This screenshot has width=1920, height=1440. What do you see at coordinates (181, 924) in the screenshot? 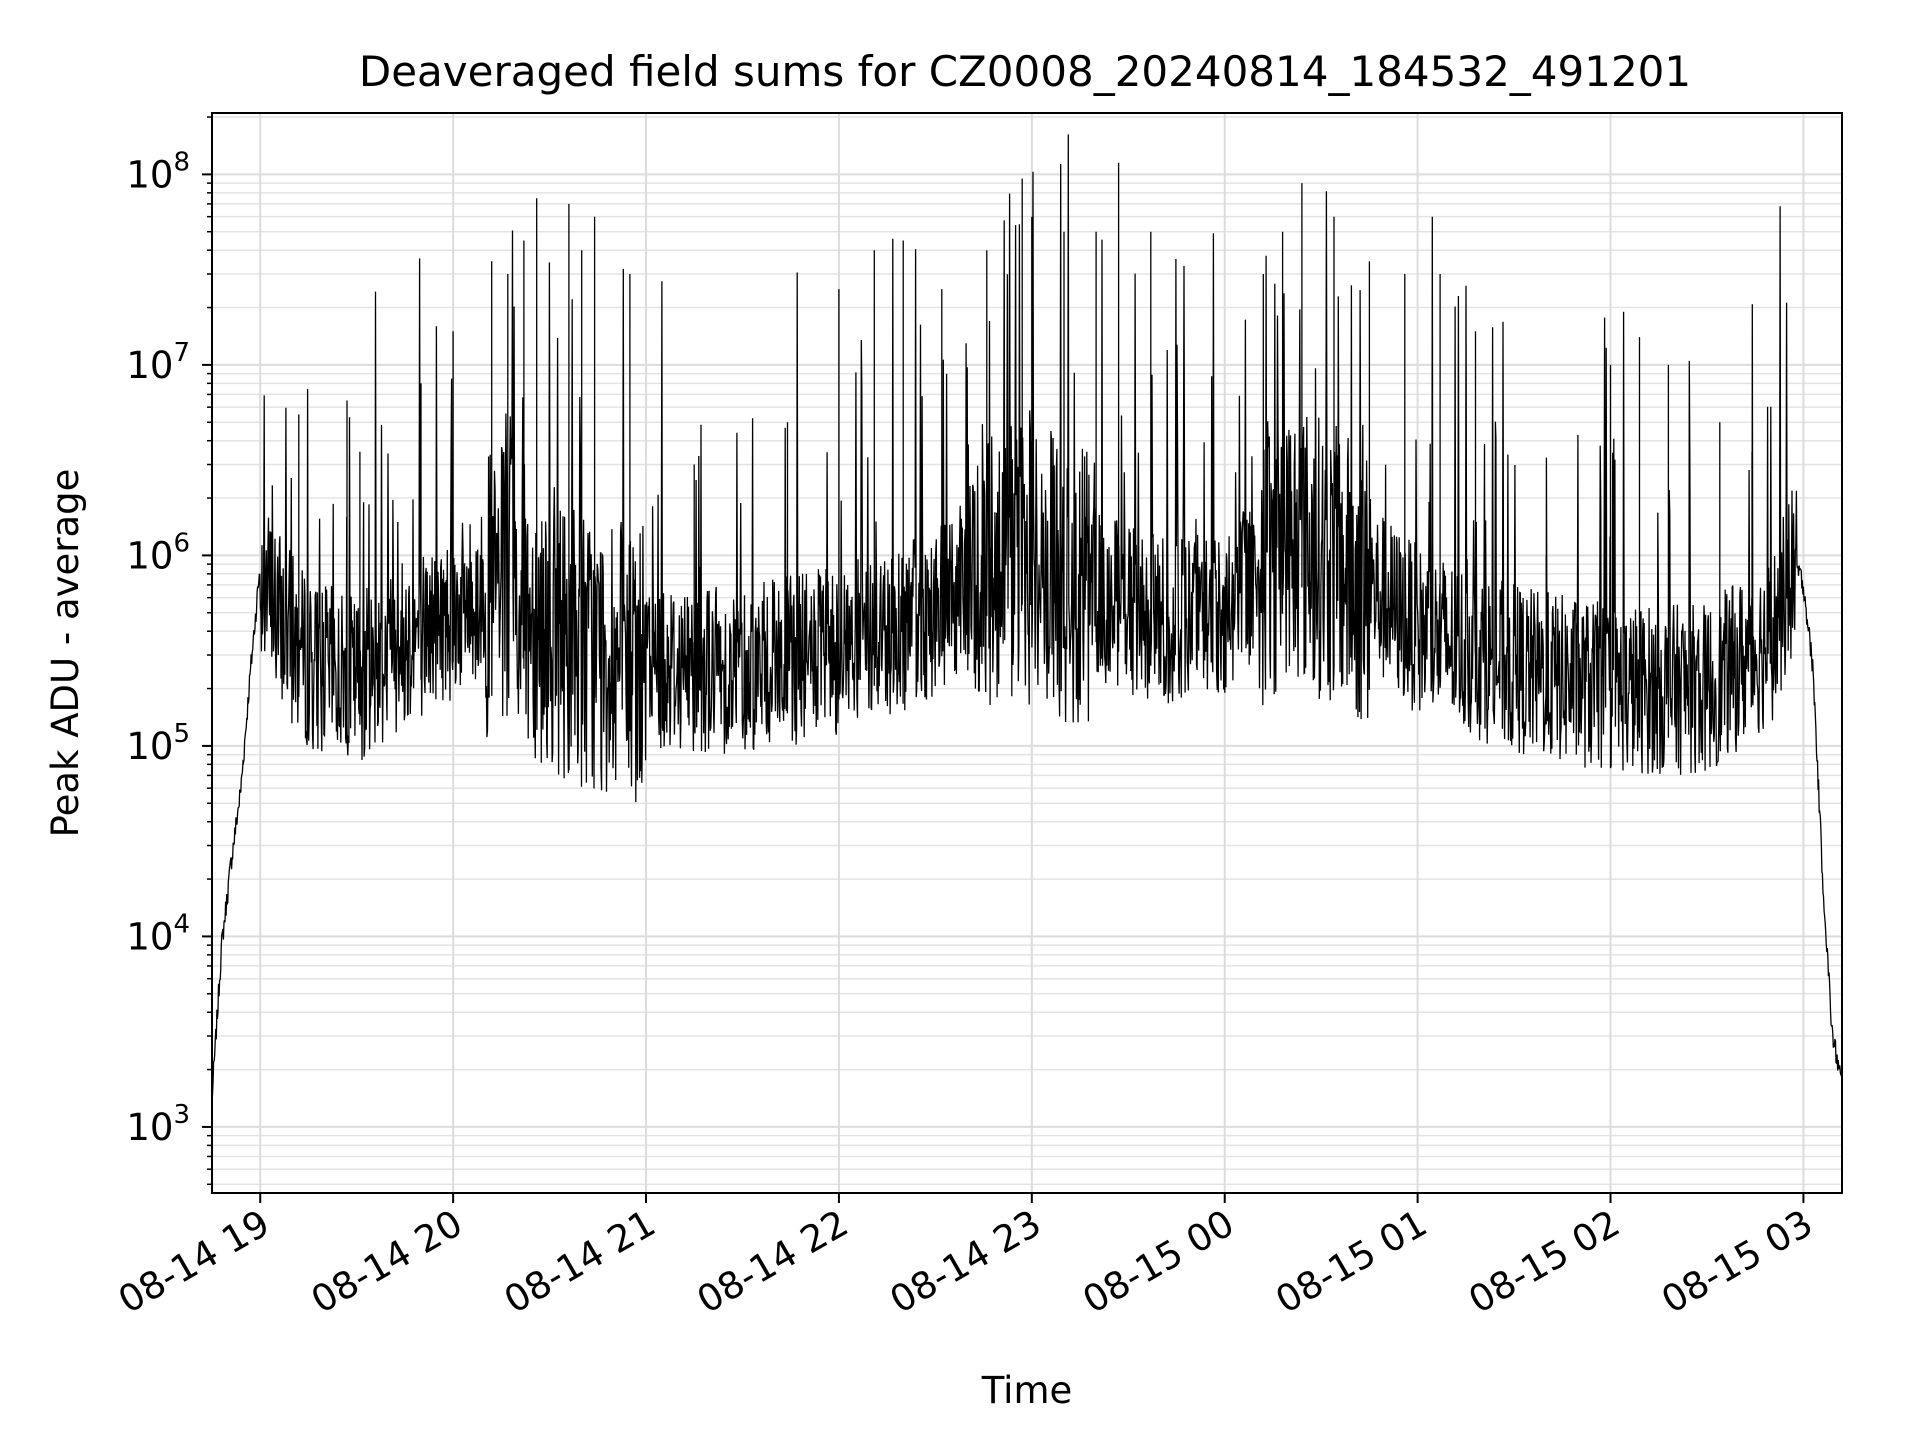
I see `y-tick-exponent: 4` at bounding box center [181, 924].